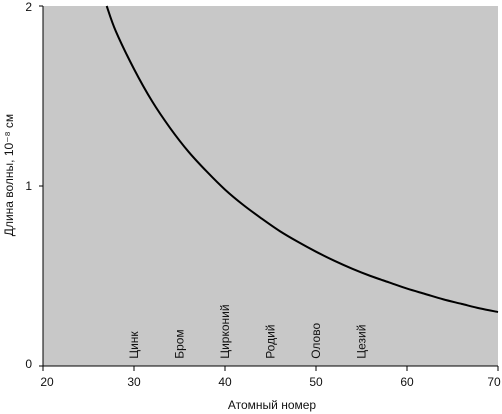  I want to click on x-tick-label: 40, so click(225, 382).